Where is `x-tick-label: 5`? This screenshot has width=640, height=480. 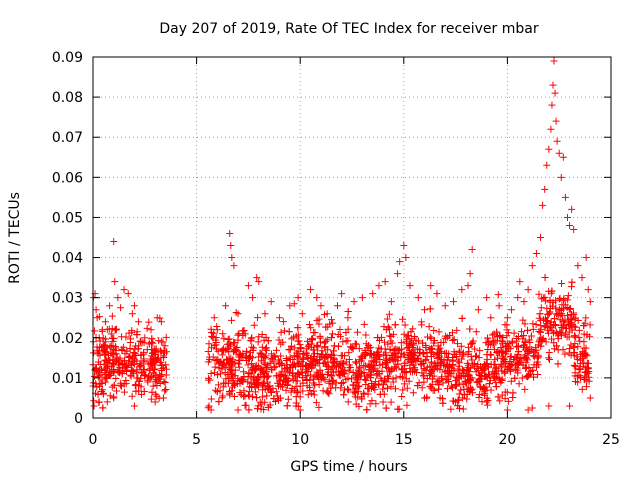
x-tick-label: 5 is located at coordinates (196, 440).